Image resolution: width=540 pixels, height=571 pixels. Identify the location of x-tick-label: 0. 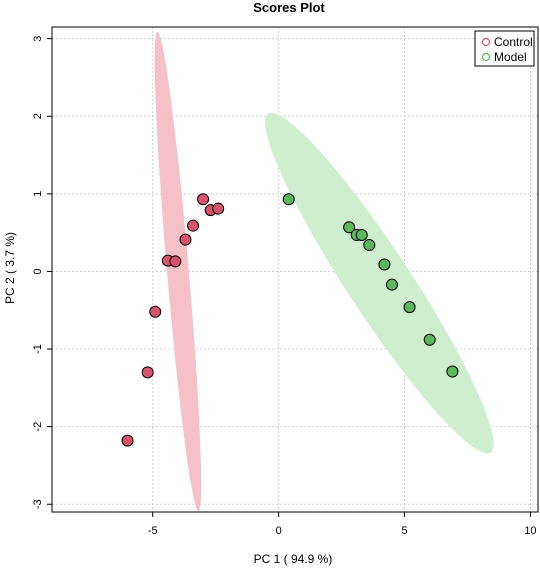
(279, 531).